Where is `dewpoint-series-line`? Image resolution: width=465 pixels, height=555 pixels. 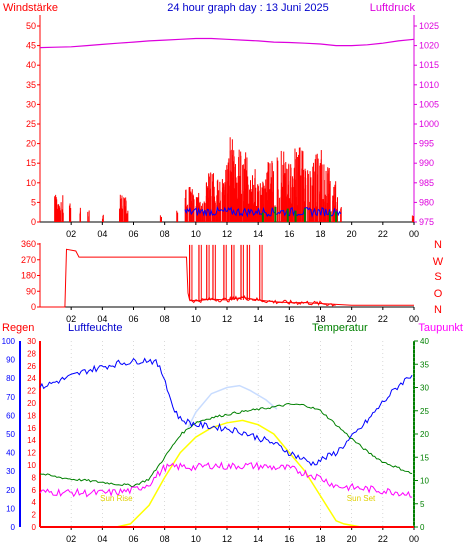 dewpoint-series-line is located at coordinates (226, 479).